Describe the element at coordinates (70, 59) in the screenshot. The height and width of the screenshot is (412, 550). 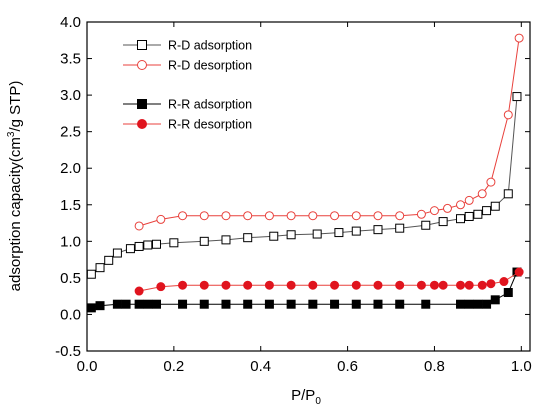
I see `y-tick-label: 3.5` at that location.